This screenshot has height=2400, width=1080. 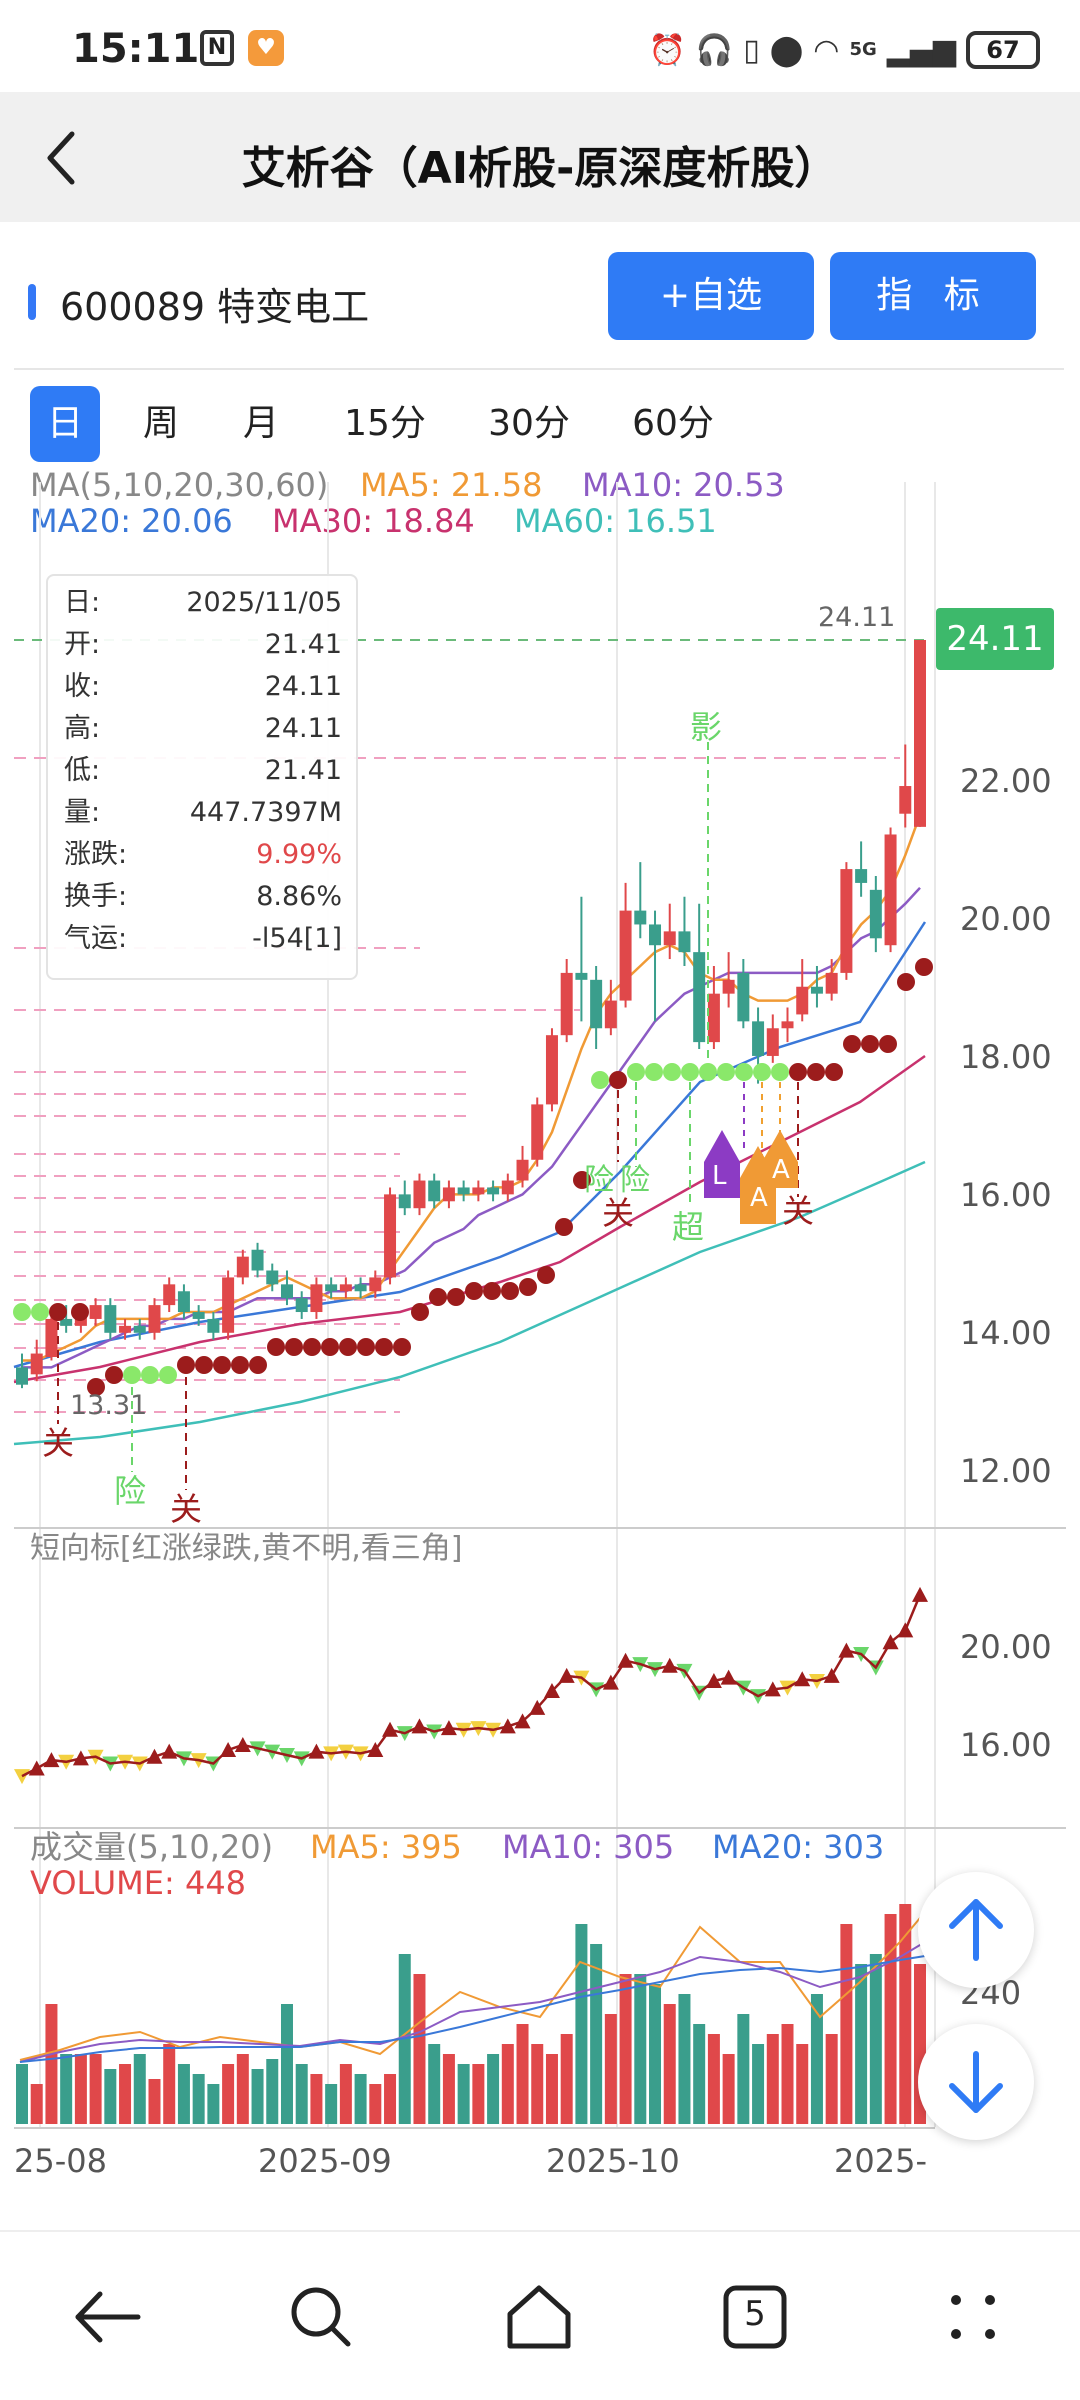 I want to click on tabs-icon, so click(x=755, y=2317).